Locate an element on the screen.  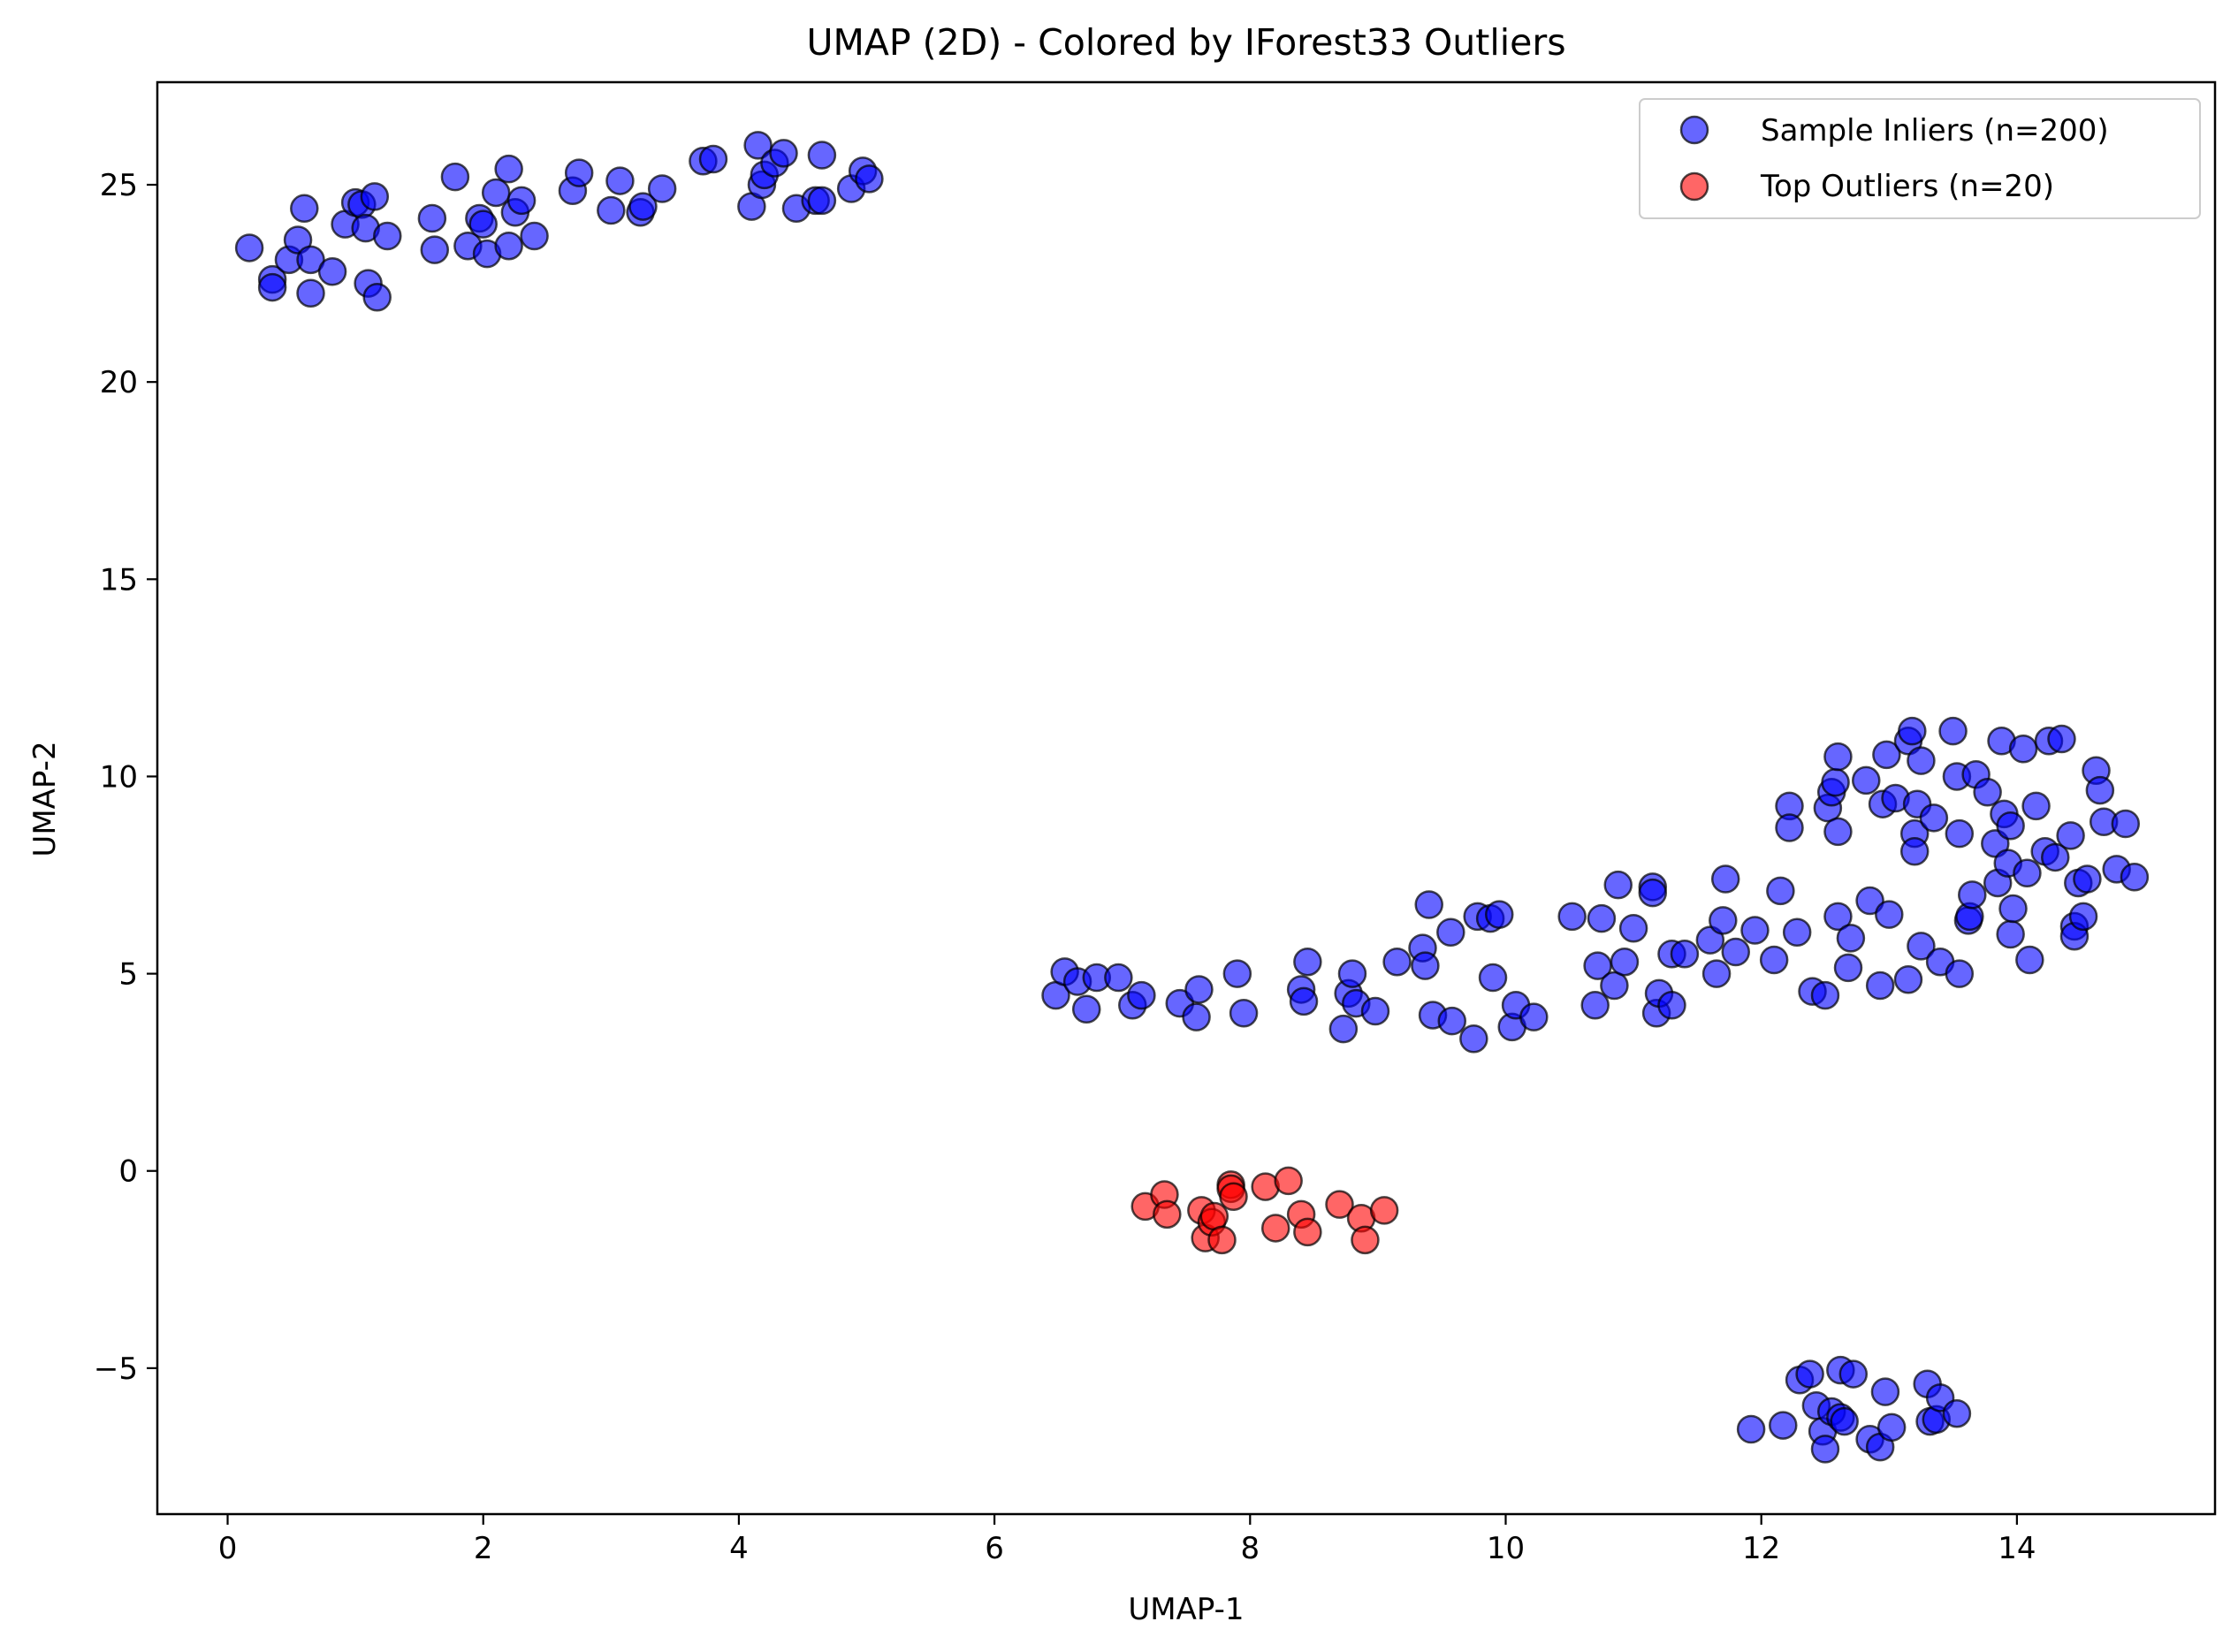
x-tick-label: 14 is located at coordinates (2017, 1549).